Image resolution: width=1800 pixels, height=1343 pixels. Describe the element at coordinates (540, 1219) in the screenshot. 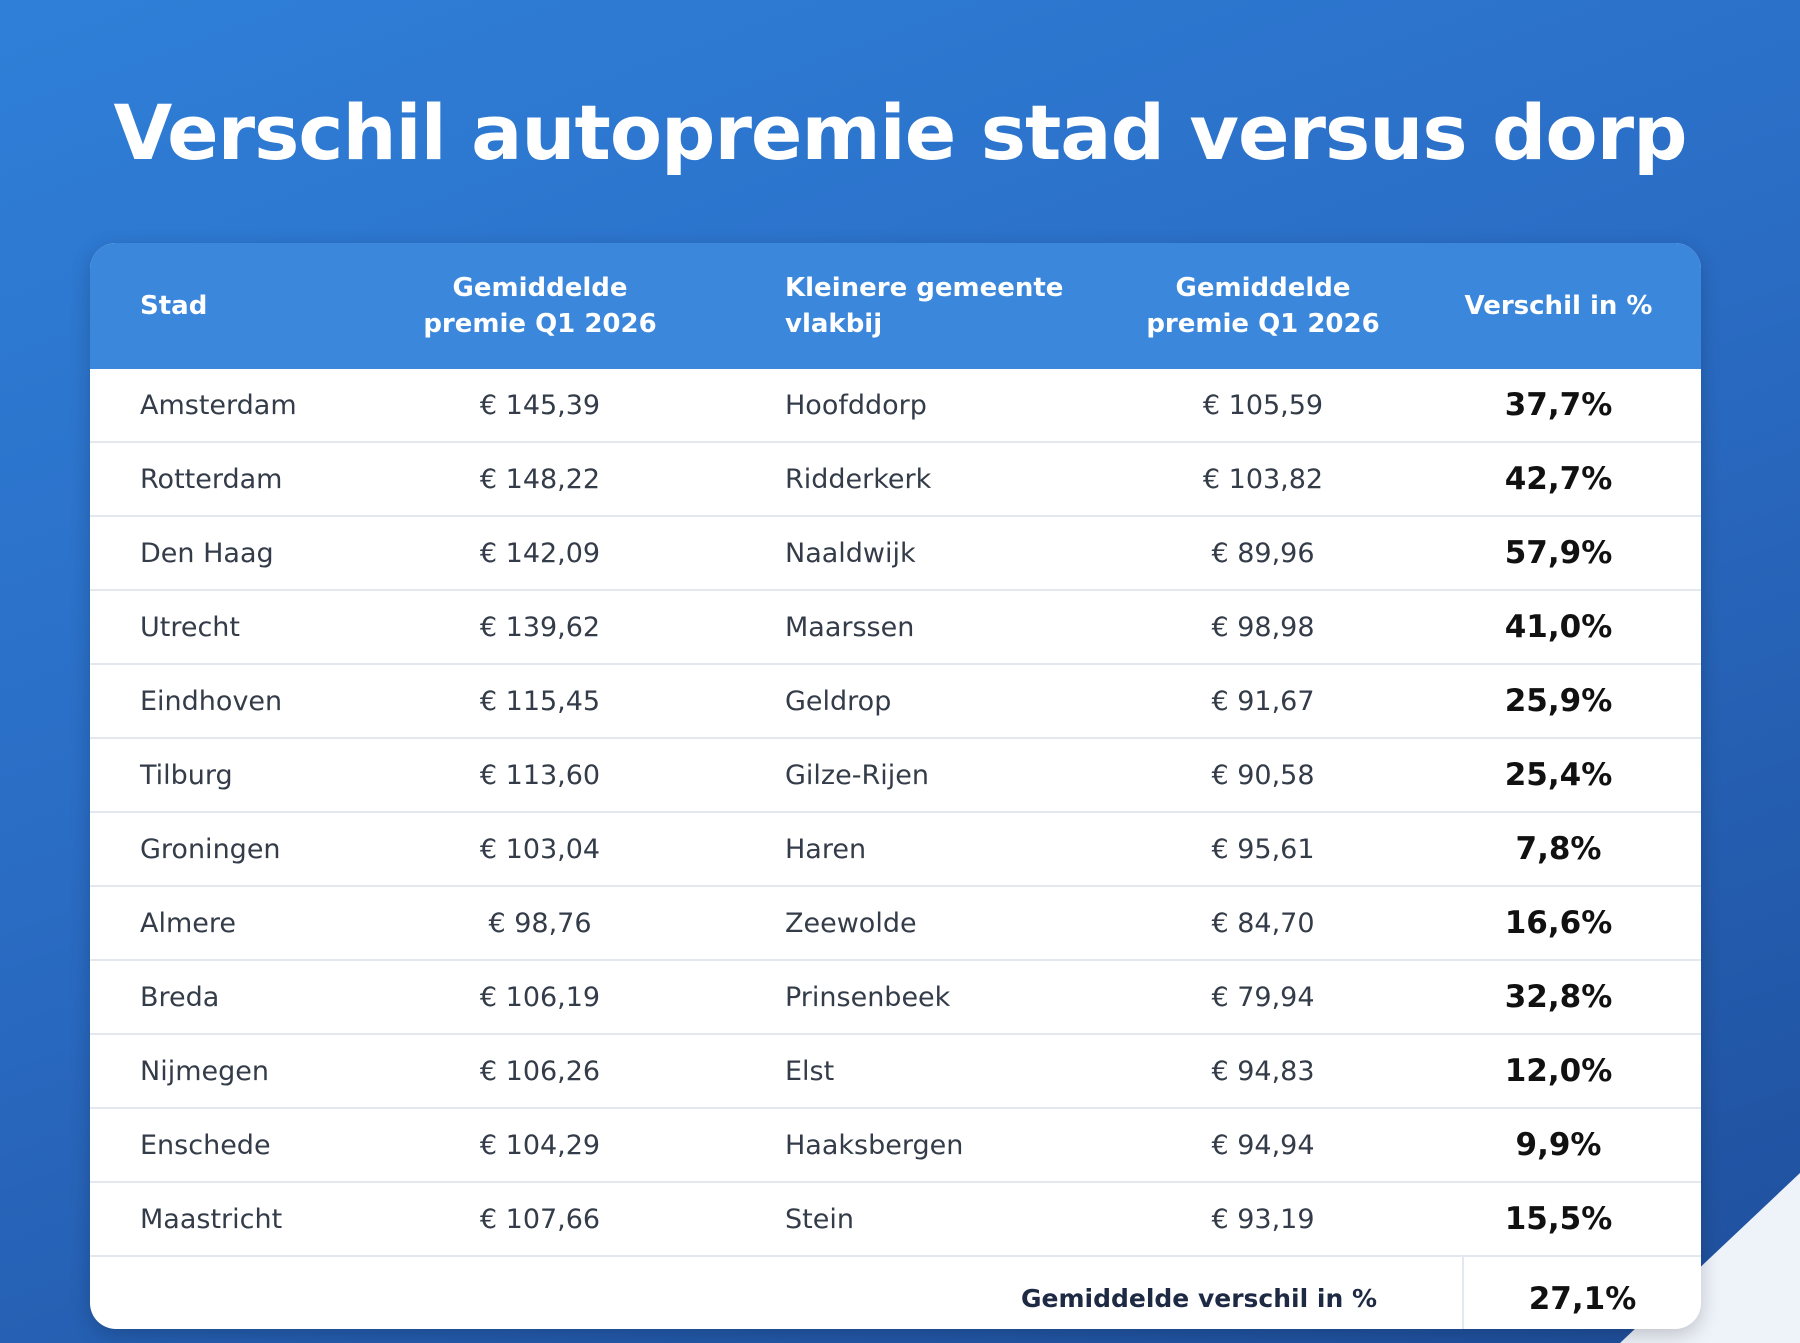

I see `table-cell: € 107,66` at that location.